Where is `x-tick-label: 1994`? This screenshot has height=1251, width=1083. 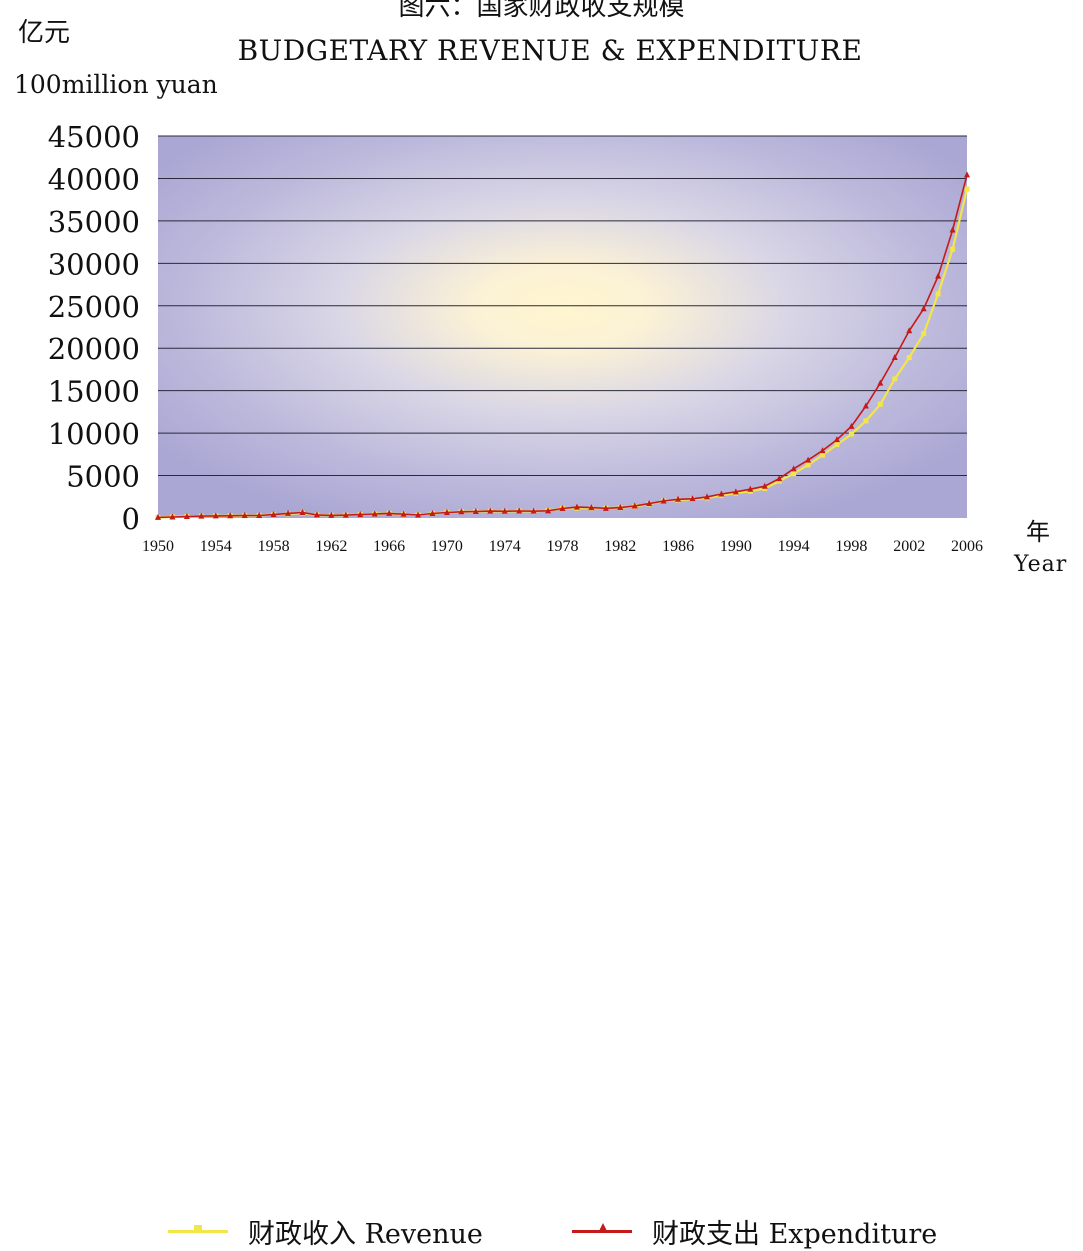 x-tick-label: 1994 is located at coordinates (794, 546).